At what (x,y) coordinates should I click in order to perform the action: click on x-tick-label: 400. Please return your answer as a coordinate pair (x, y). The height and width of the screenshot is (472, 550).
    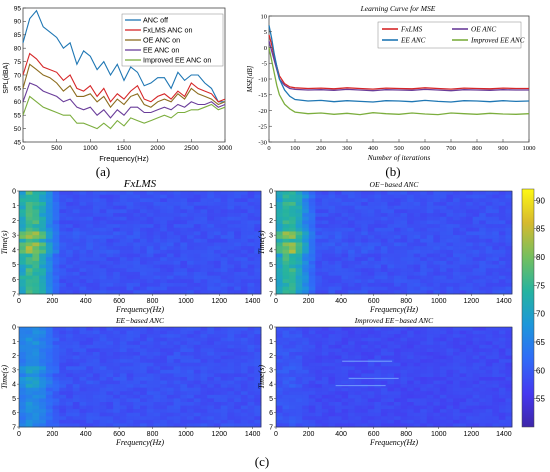
    Looking at the image, I should click on (373, 148).